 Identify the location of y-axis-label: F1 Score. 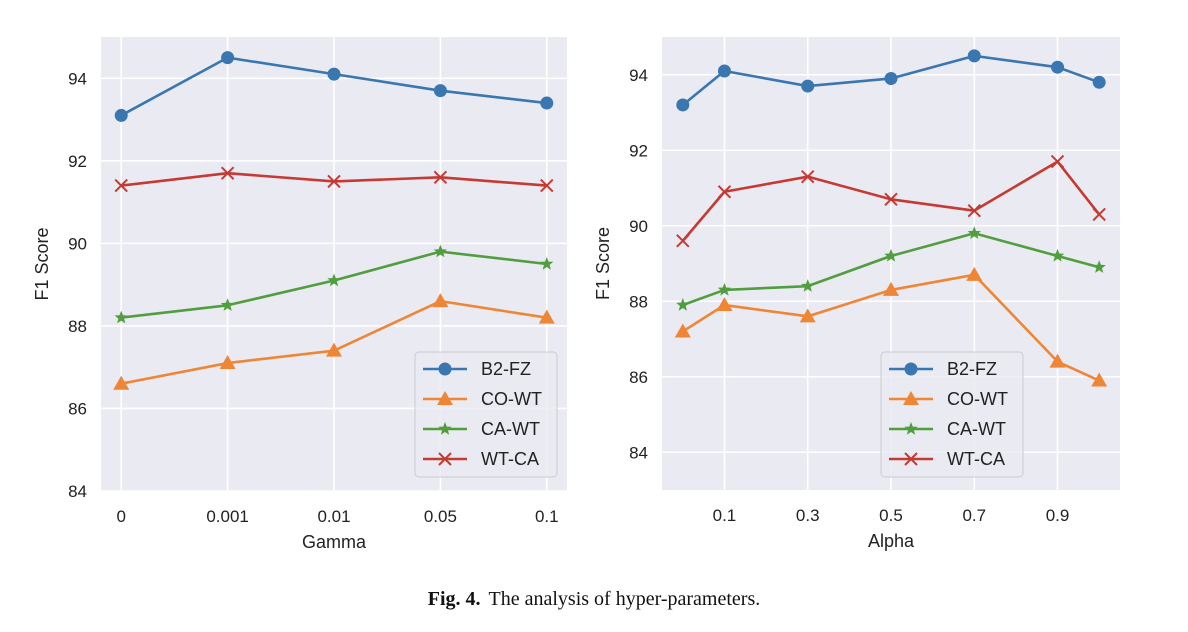
(603, 263).